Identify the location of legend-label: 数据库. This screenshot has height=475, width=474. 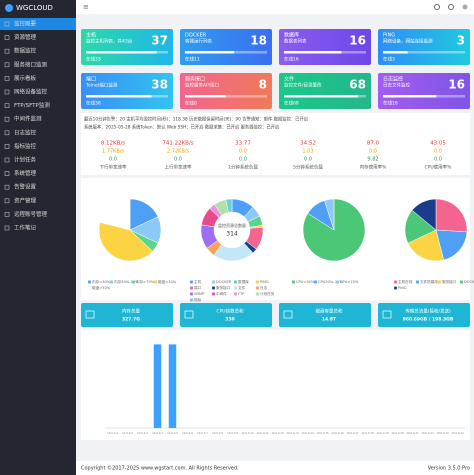
(243, 281).